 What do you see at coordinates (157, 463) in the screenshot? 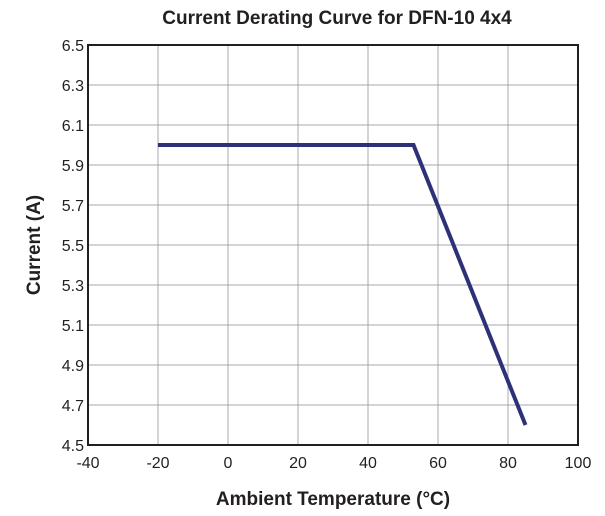
I see `x-tick-label: -20` at bounding box center [157, 463].